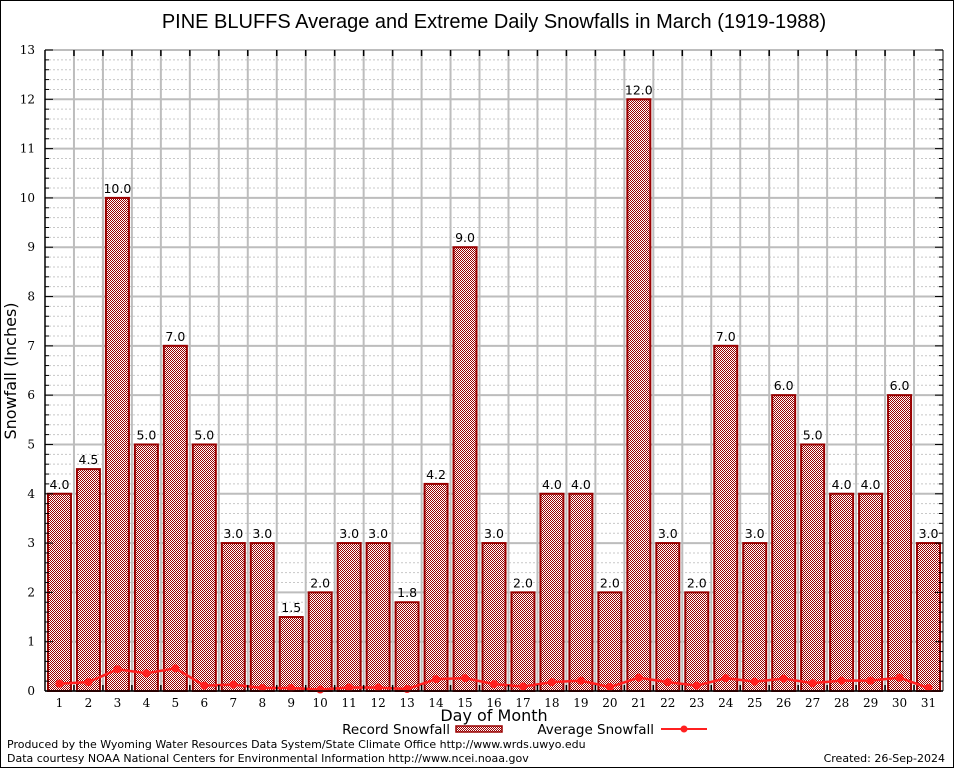 This screenshot has height=768, width=954. What do you see at coordinates (117, 188) in the screenshot?
I see `bar-value-label: 10.0` at bounding box center [117, 188].